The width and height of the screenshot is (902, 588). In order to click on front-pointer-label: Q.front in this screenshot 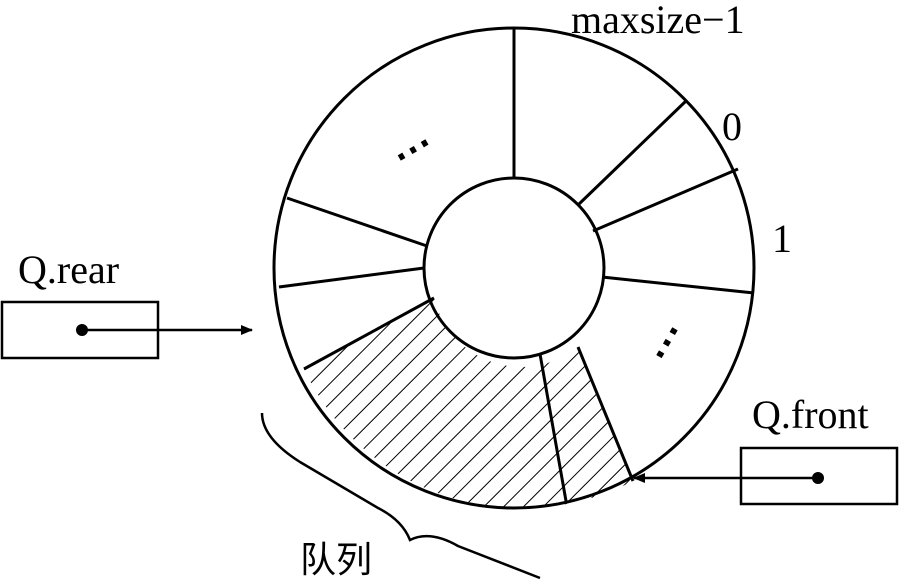, I will do `click(810, 414)`.